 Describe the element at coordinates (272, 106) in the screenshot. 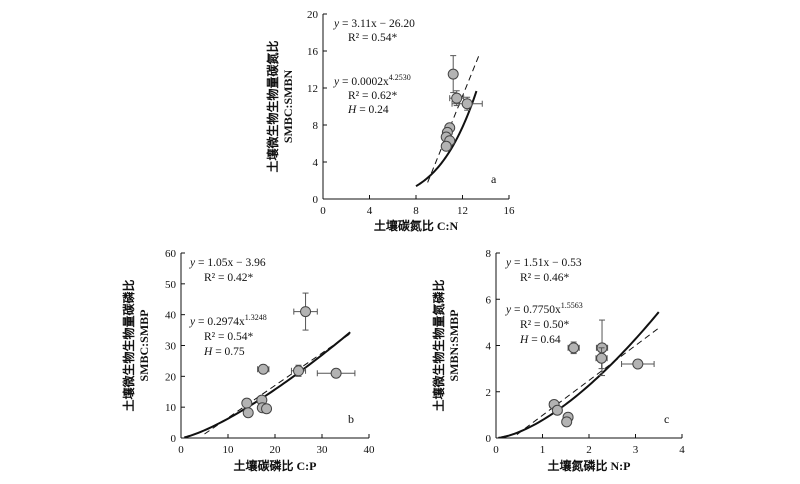

I see `y-axis-label: 土壤微生物生物量碳氮比` at that location.